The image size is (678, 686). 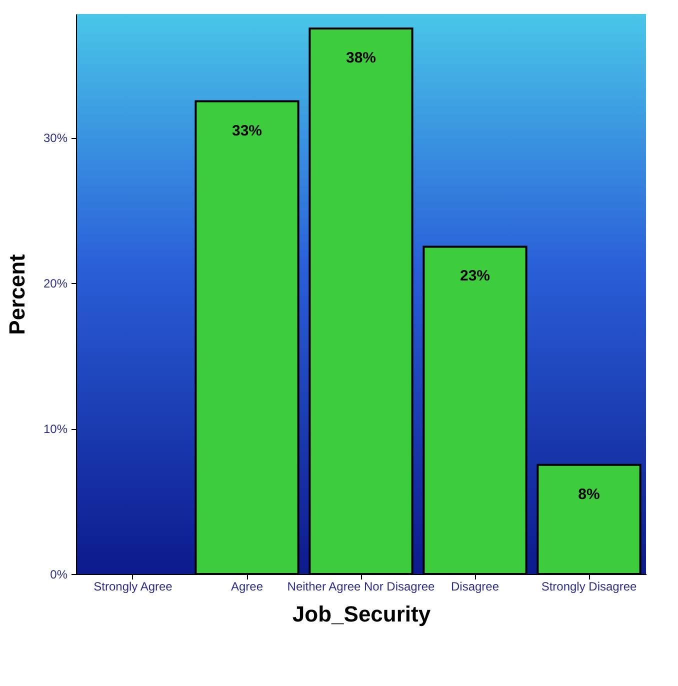 What do you see at coordinates (475, 276) in the screenshot?
I see `data-label: 23%` at bounding box center [475, 276].